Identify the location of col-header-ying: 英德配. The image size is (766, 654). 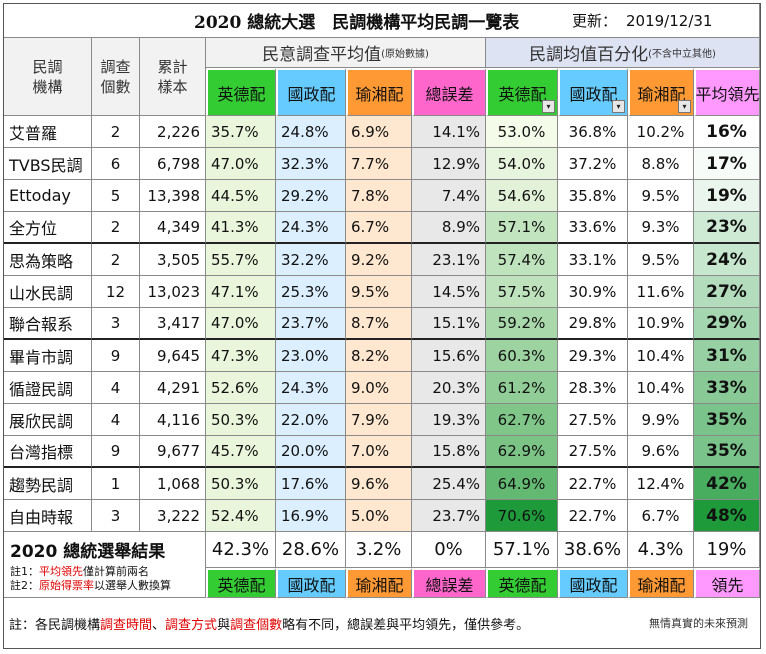
(241, 92).